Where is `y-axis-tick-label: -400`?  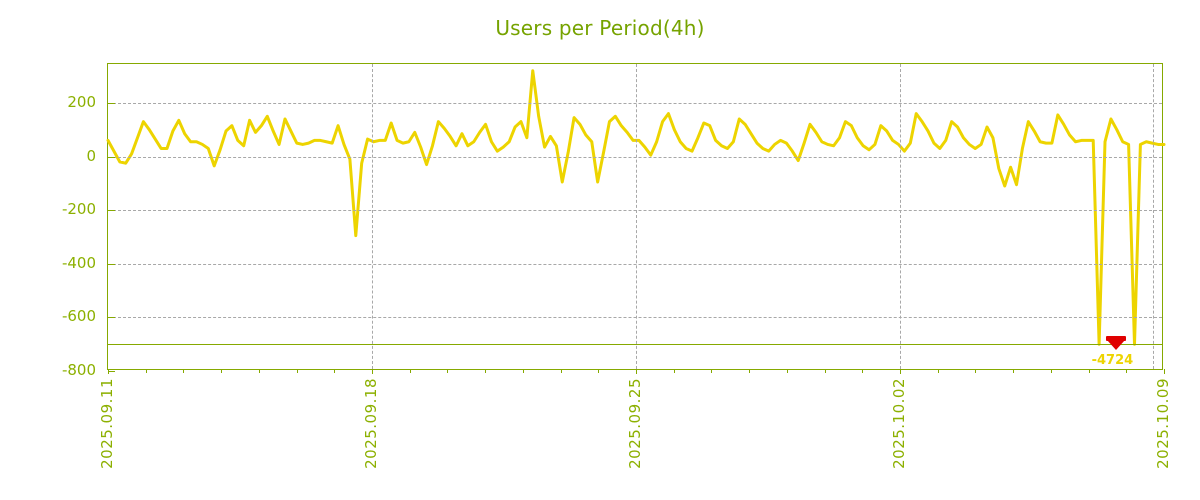
y-axis-tick-label: -400 is located at coordinates (78, 262).